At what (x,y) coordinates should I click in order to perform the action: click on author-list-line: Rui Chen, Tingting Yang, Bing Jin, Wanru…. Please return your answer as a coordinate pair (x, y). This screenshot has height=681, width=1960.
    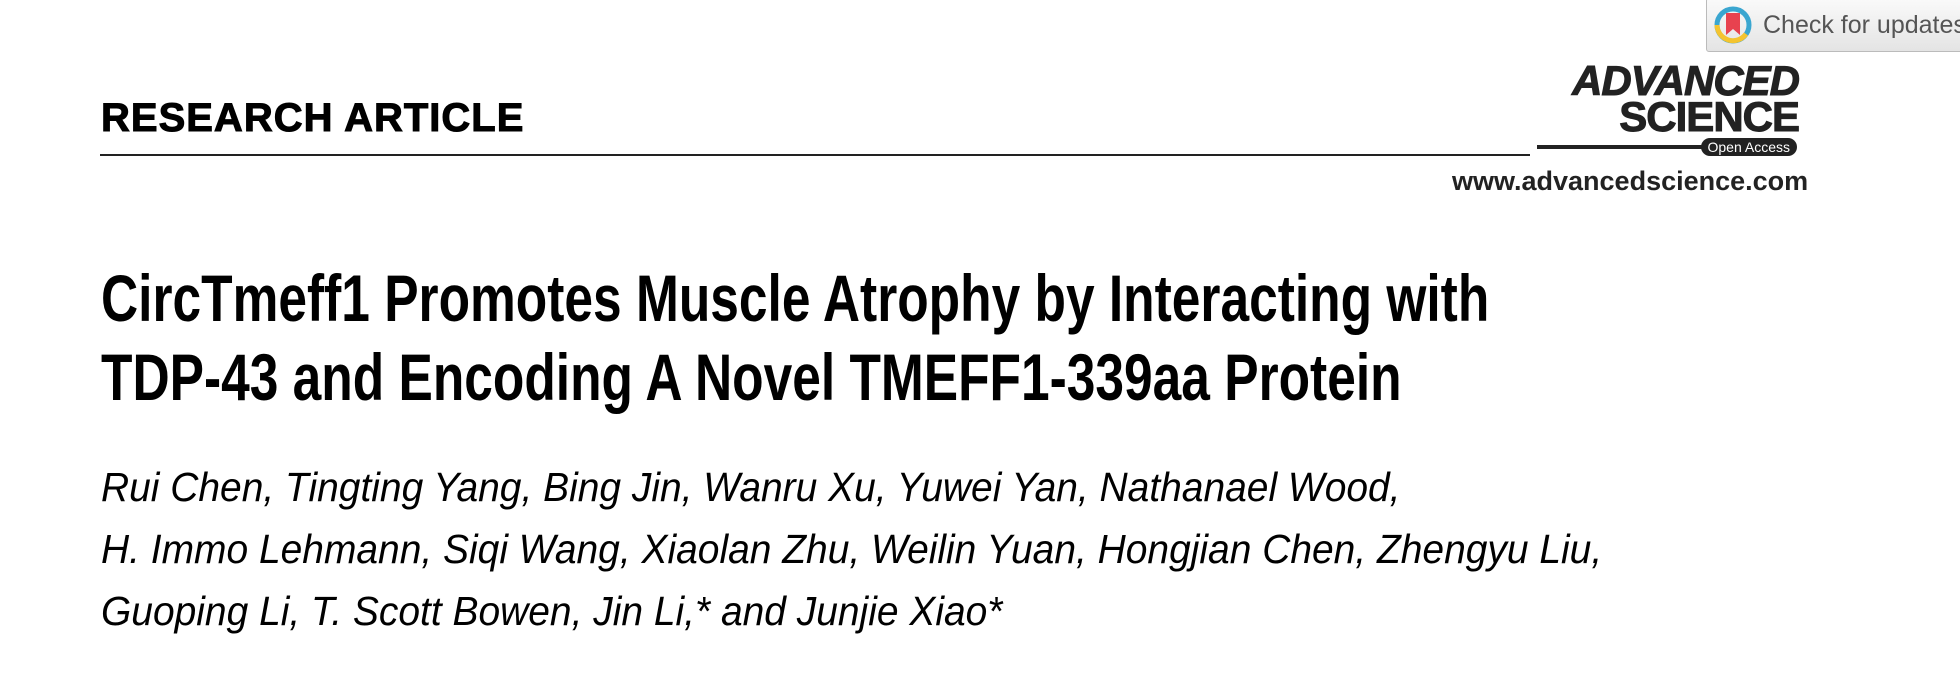
    Looking at the image, I should click on (751, 487).